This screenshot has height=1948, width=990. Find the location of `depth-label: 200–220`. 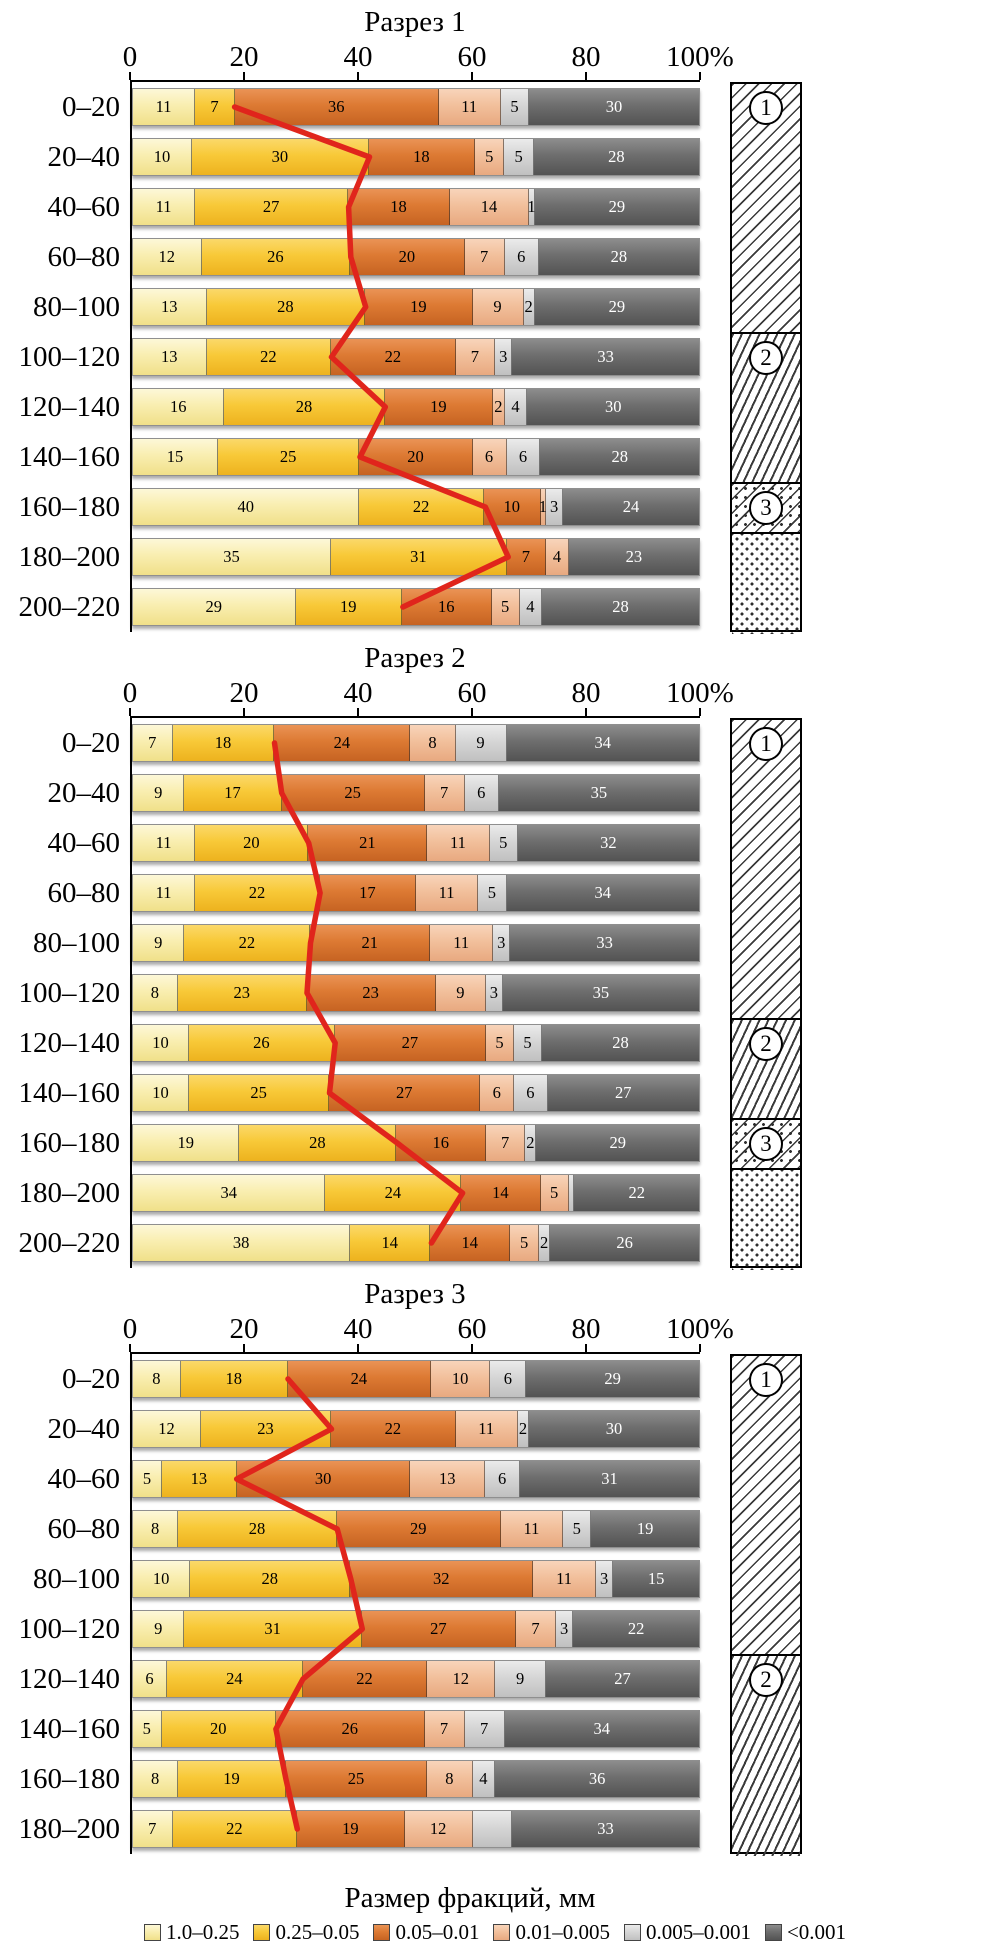

depth-label: 200–220 is located at coordinates (69, 606).